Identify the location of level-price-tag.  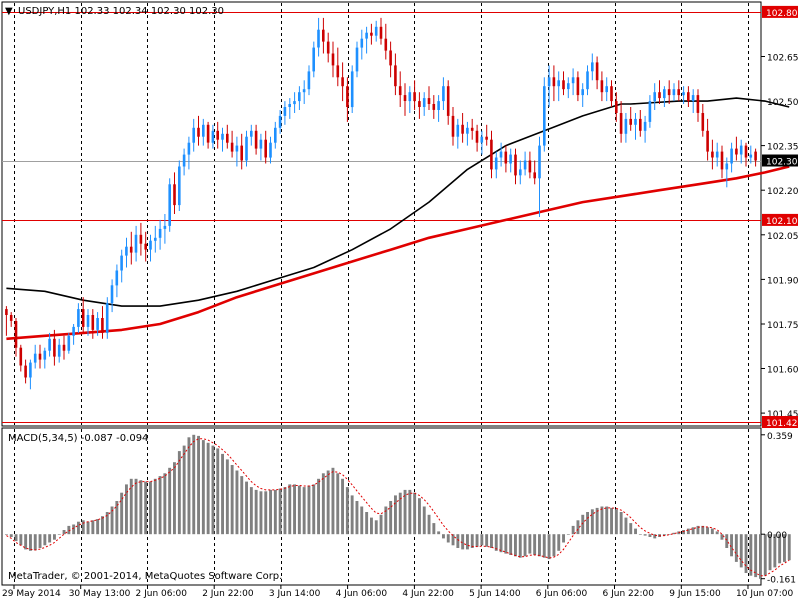
(780, 219).